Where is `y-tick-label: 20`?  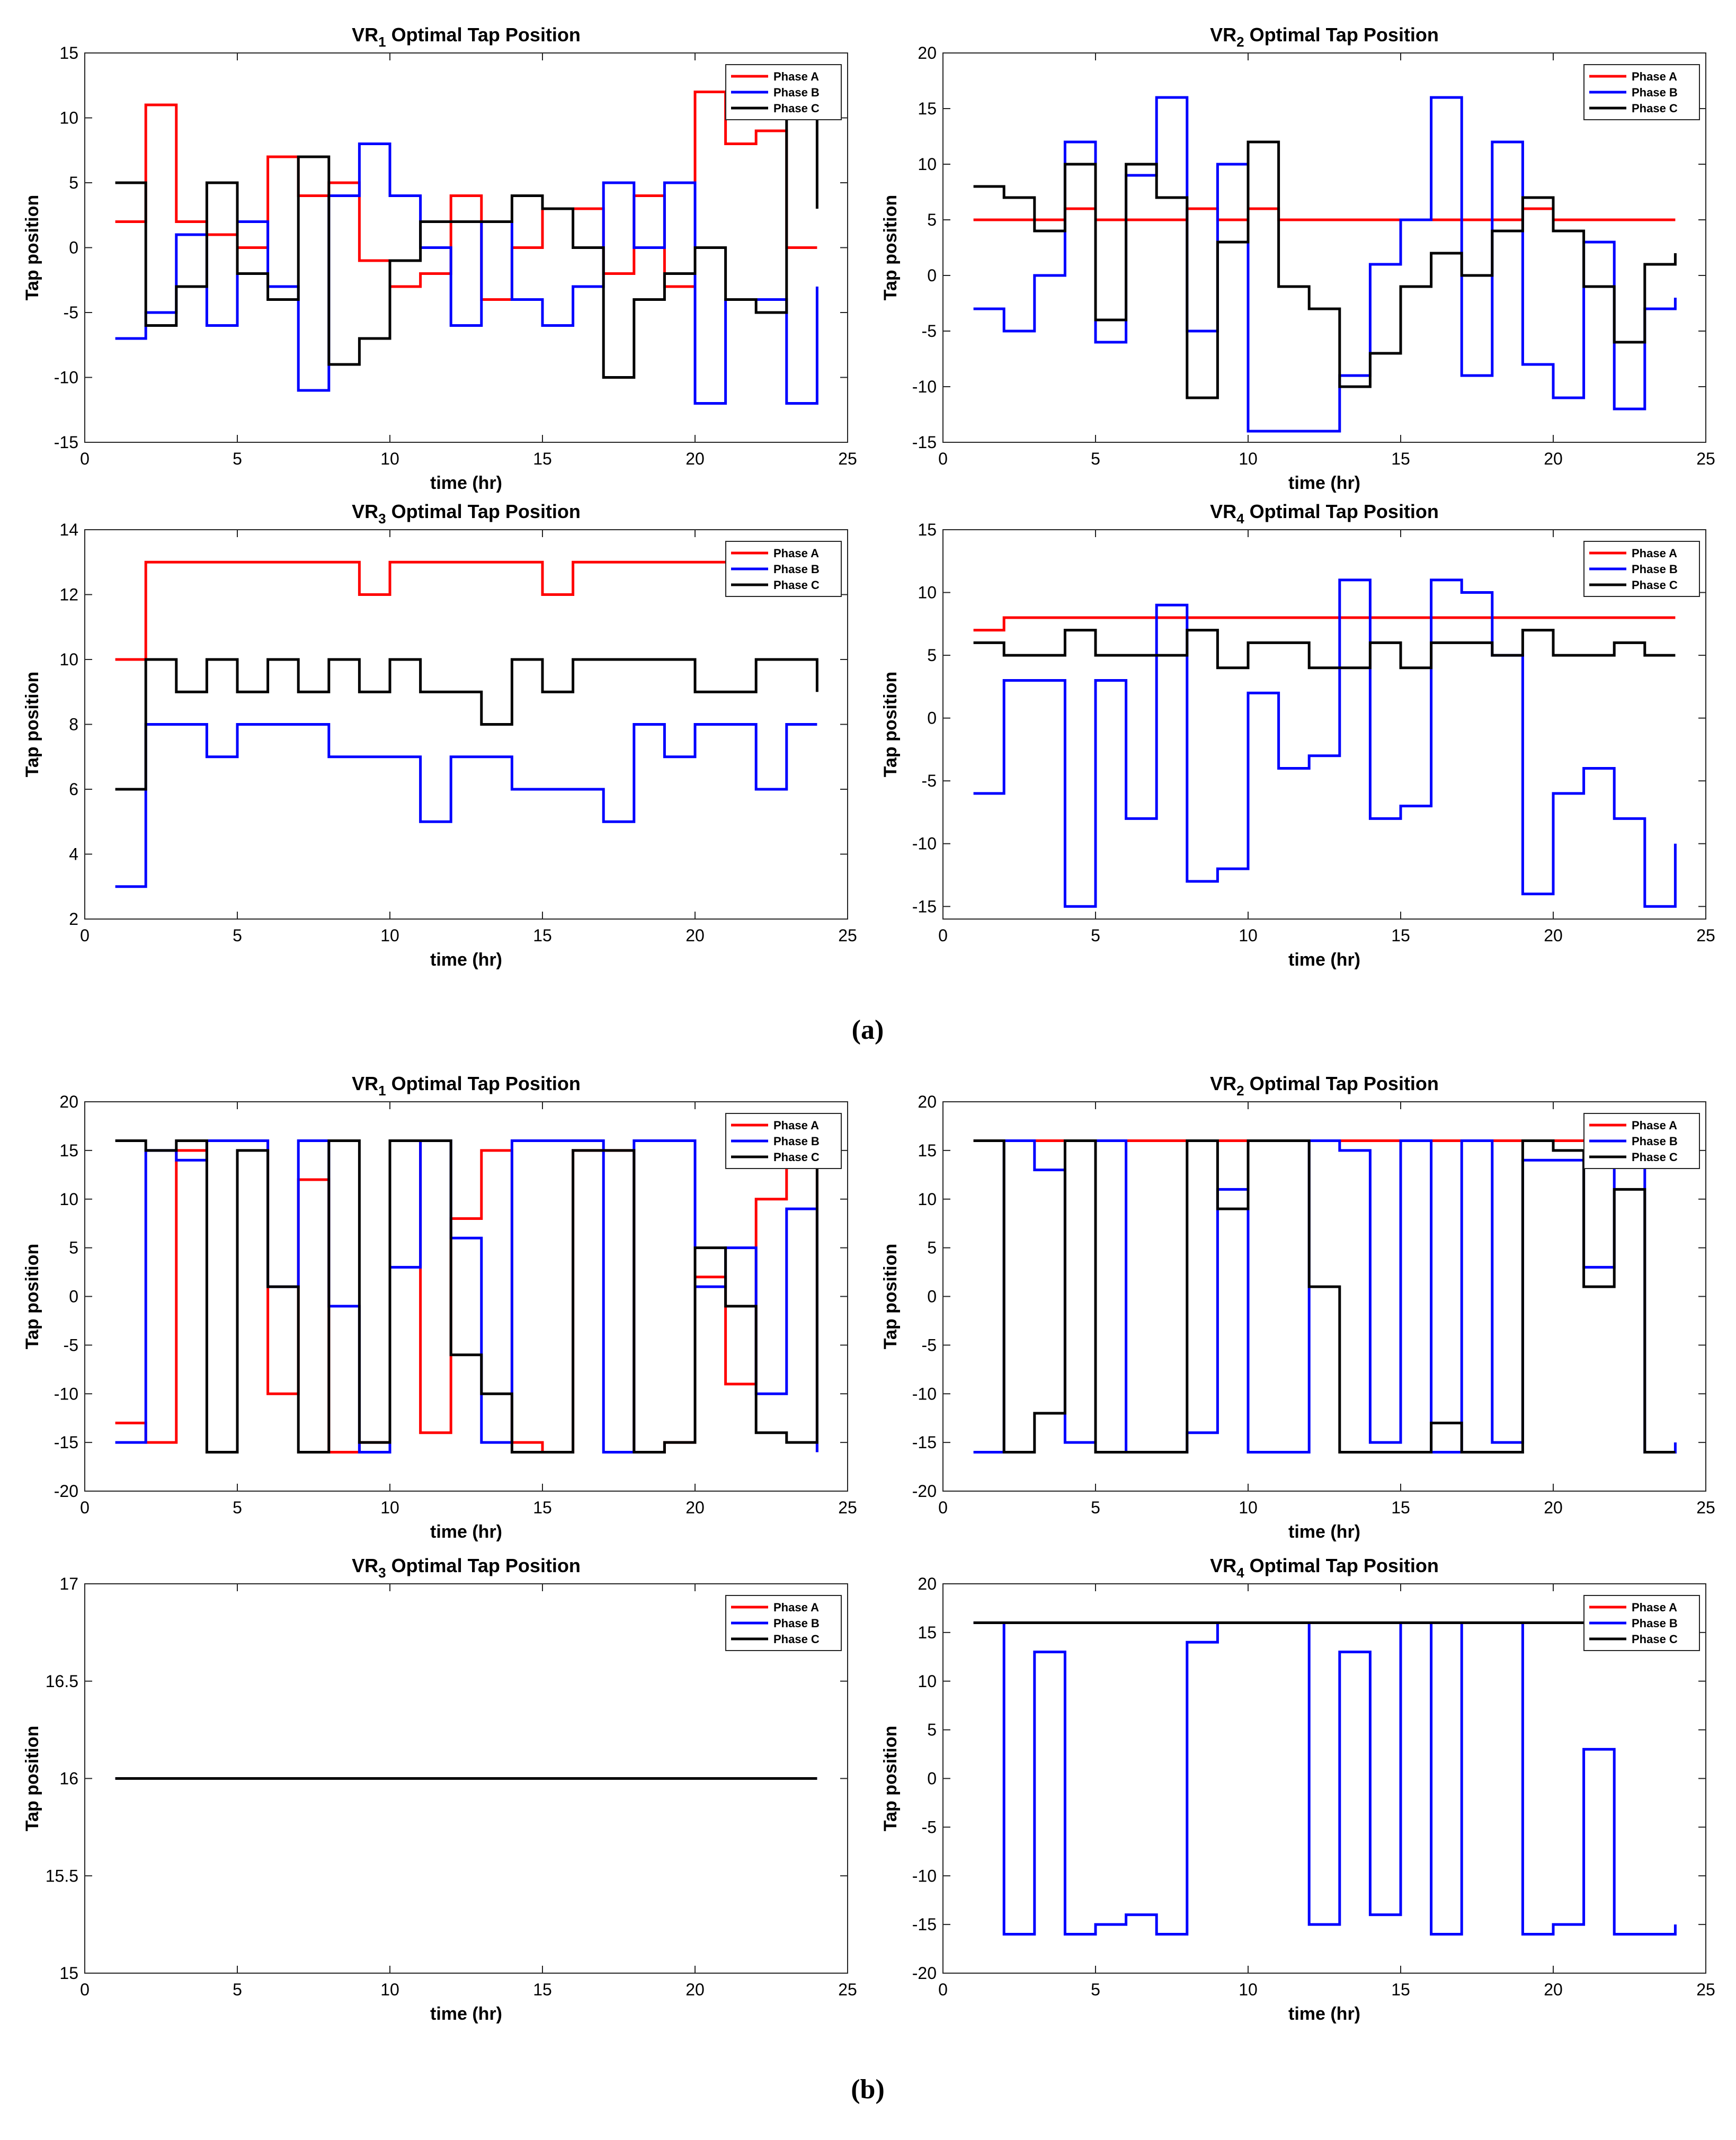 y-tick-label: 20 is located at coordinates (927, 1584).